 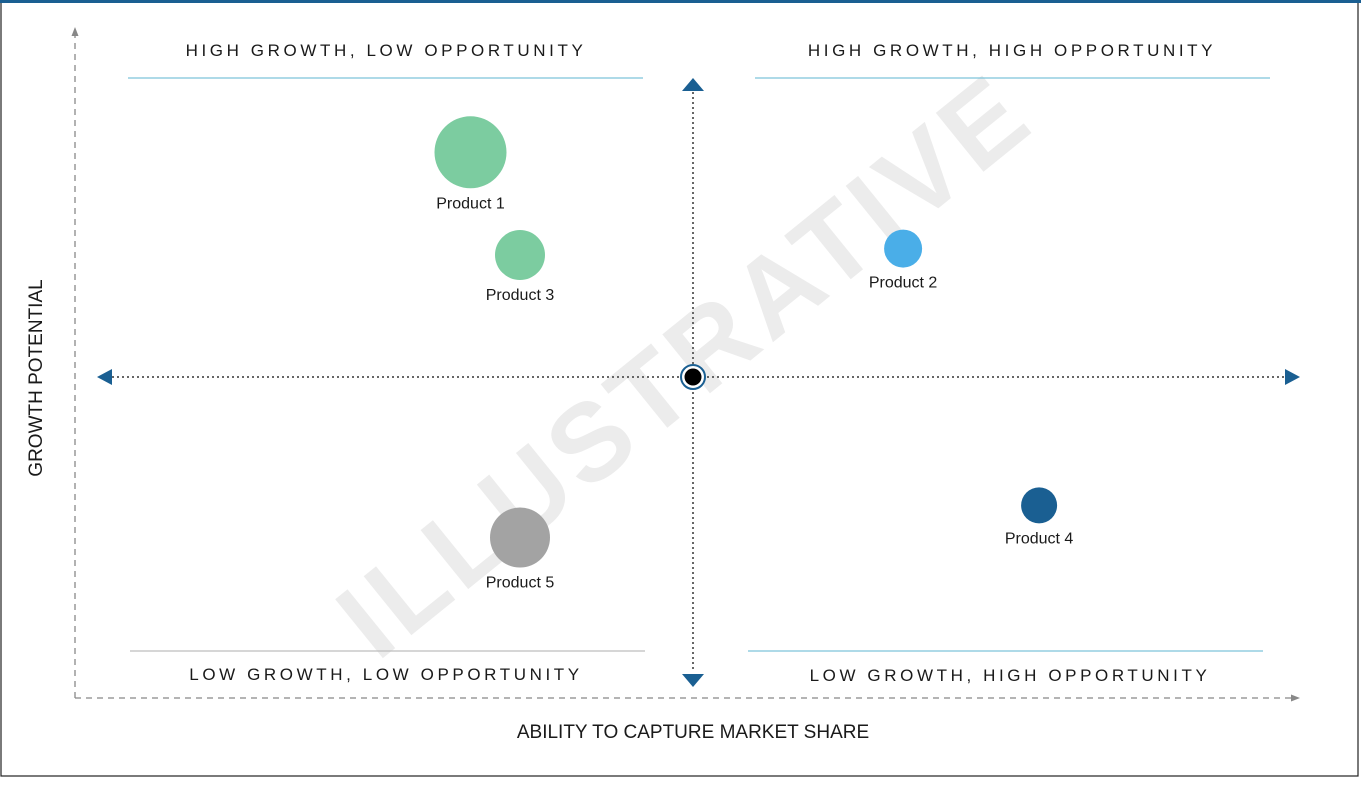 What do you see at coordinates (693, 377) in the screenshot?
I see `center-origin-dot` at bounding box center [693, 377].